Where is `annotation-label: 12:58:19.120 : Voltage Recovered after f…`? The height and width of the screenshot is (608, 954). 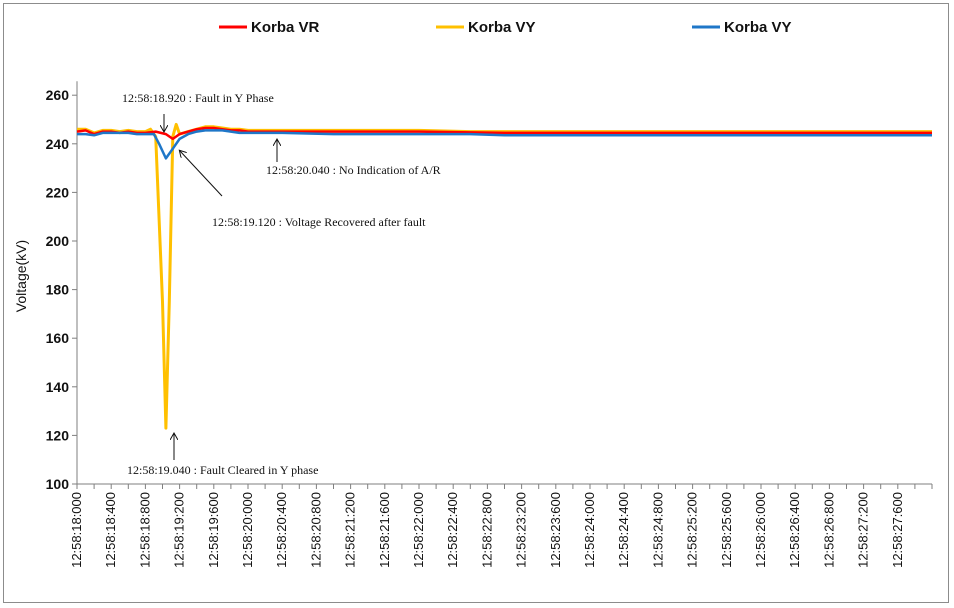
annotation-label: 12:58:19.120 : Voltage Recovered after f… is located at coordinates (319, 222).